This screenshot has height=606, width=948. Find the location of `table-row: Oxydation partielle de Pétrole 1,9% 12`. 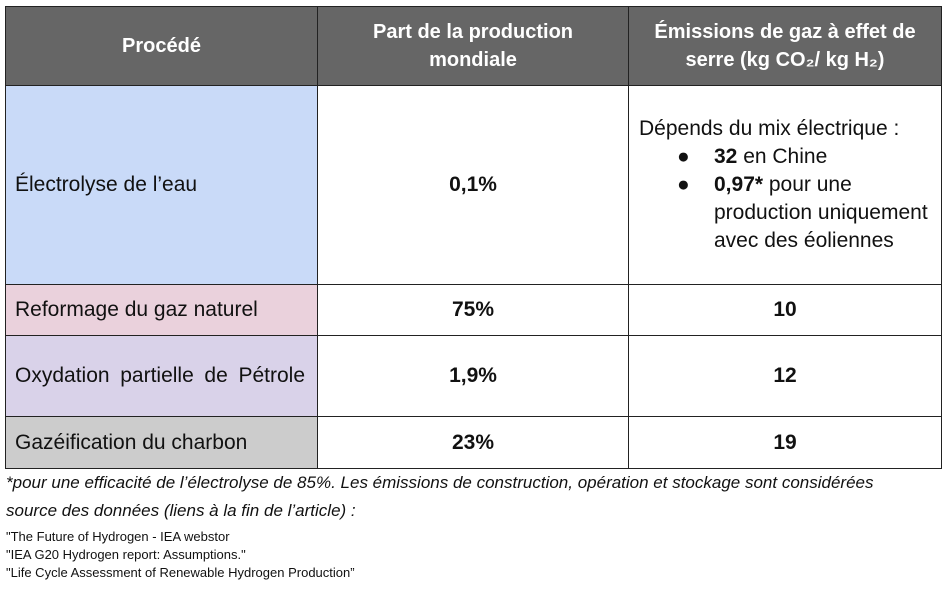

table-row: Oxydation partielle de Pétrole 1,9% 12 is located at coordinates (473, 376).